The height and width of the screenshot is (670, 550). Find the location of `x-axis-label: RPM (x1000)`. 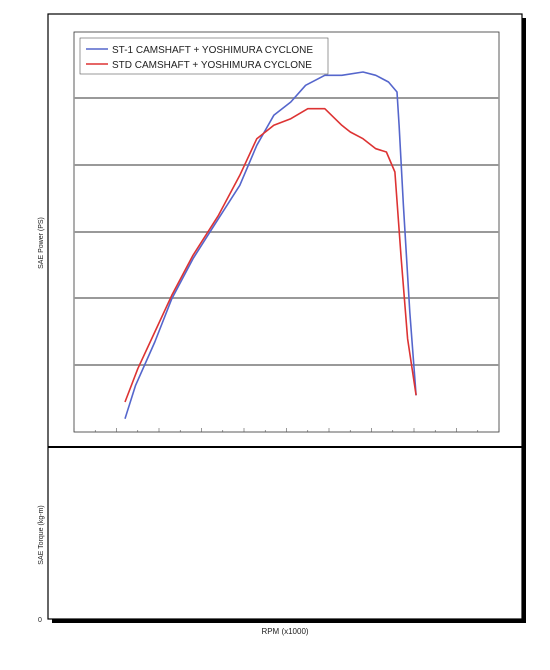

x-axis-label: RPM (x1000) is located at coordinates (284, 631).